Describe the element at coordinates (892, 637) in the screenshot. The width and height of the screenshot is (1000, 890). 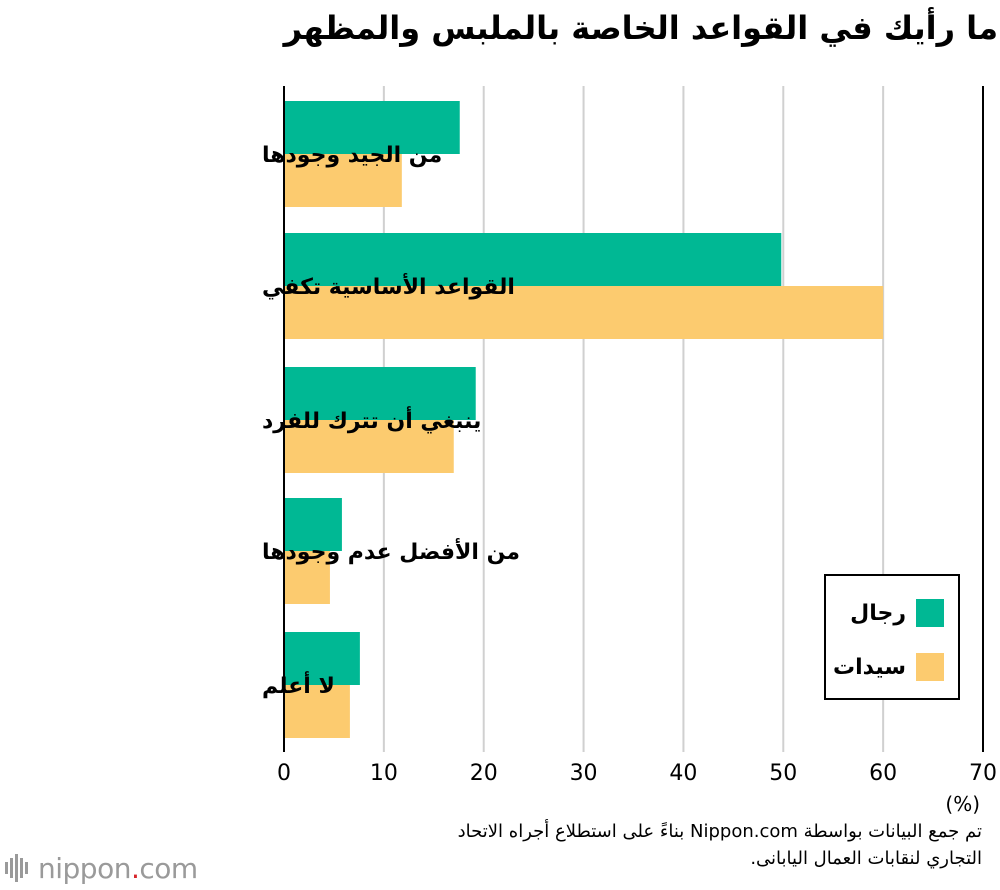
I see `legend: رجال سيدات` at that location.